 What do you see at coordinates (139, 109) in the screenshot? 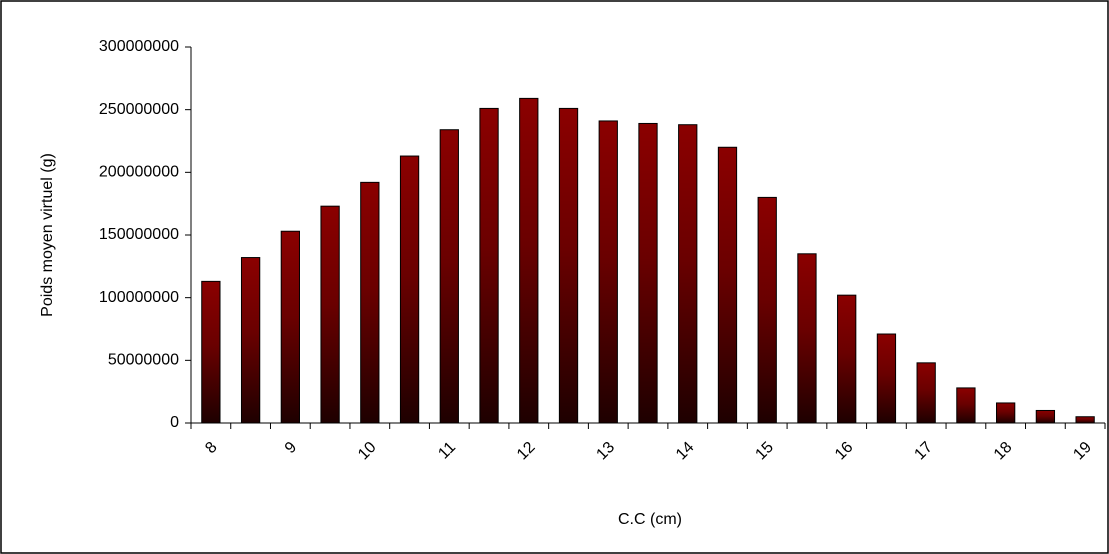
I see `y-tick-label: 250000000` at bounding box center [139, 109].